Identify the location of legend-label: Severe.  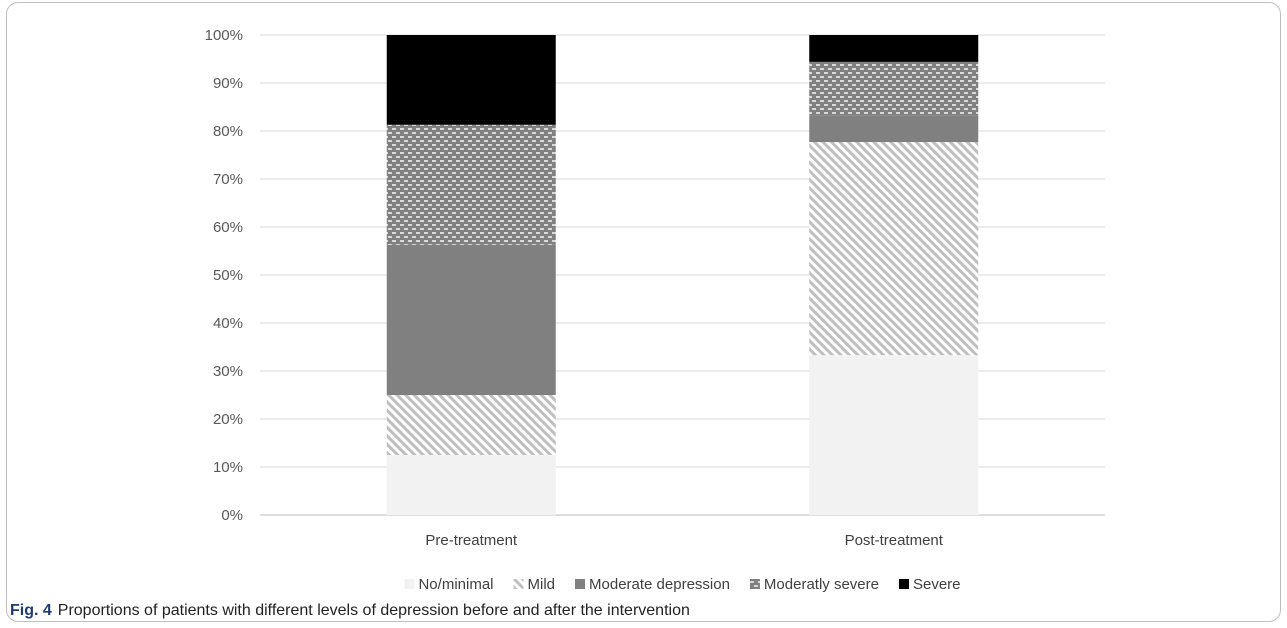
(937, 584).